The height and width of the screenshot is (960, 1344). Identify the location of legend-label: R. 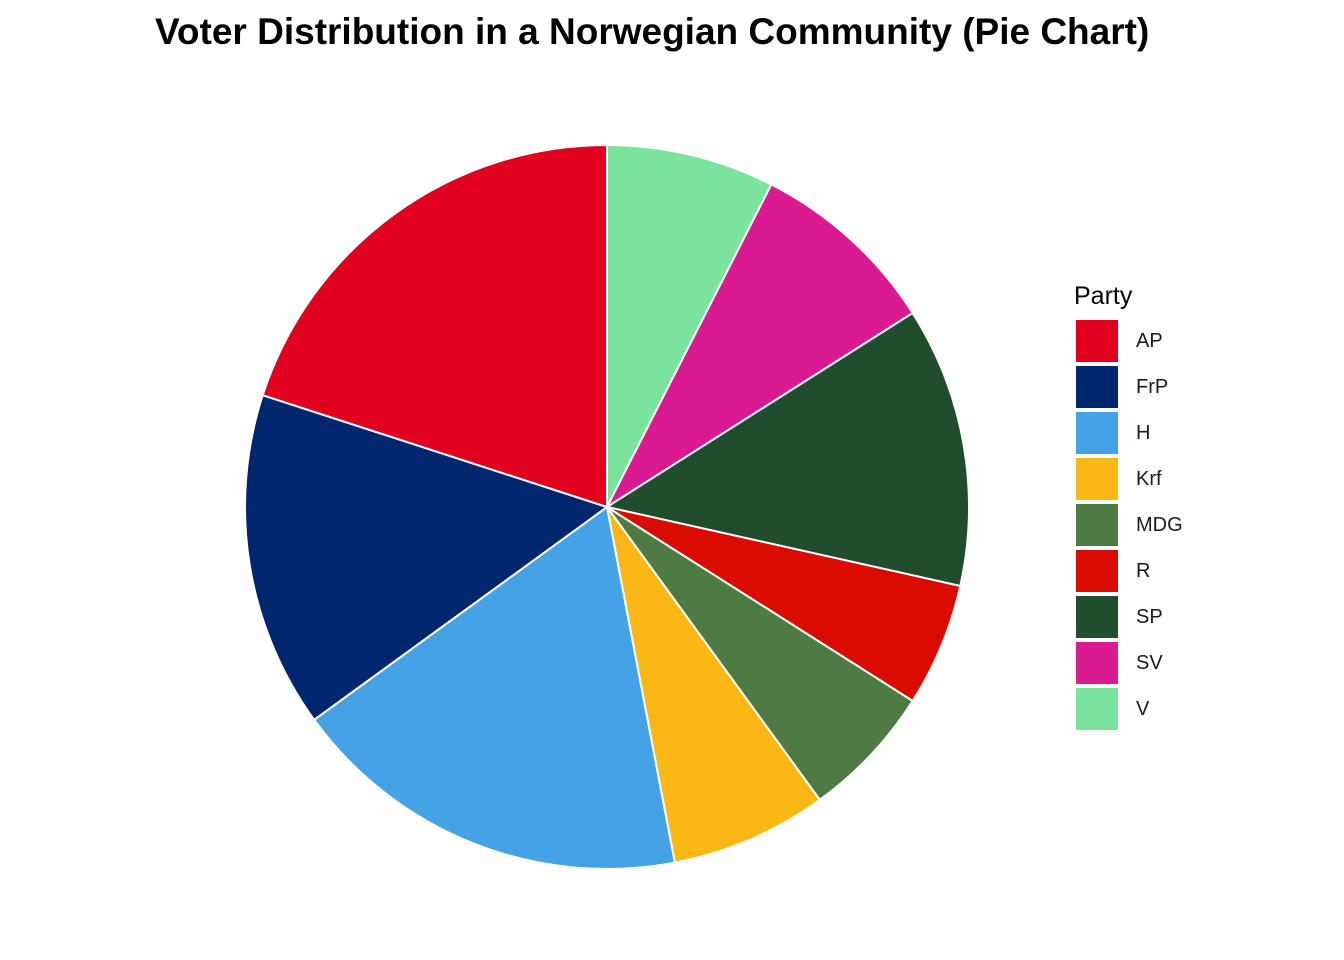
(1143, 570).